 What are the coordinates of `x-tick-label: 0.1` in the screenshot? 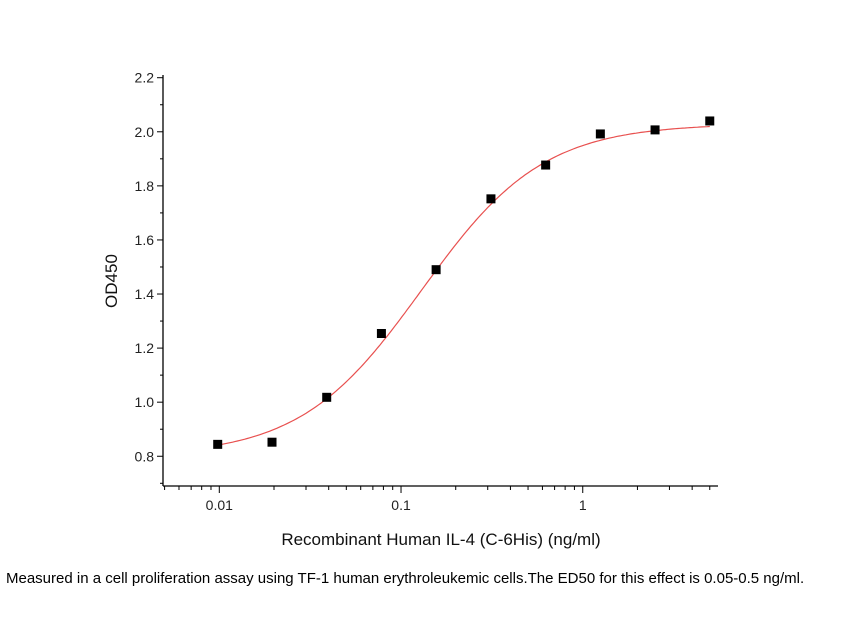 It's located at (401, 505).